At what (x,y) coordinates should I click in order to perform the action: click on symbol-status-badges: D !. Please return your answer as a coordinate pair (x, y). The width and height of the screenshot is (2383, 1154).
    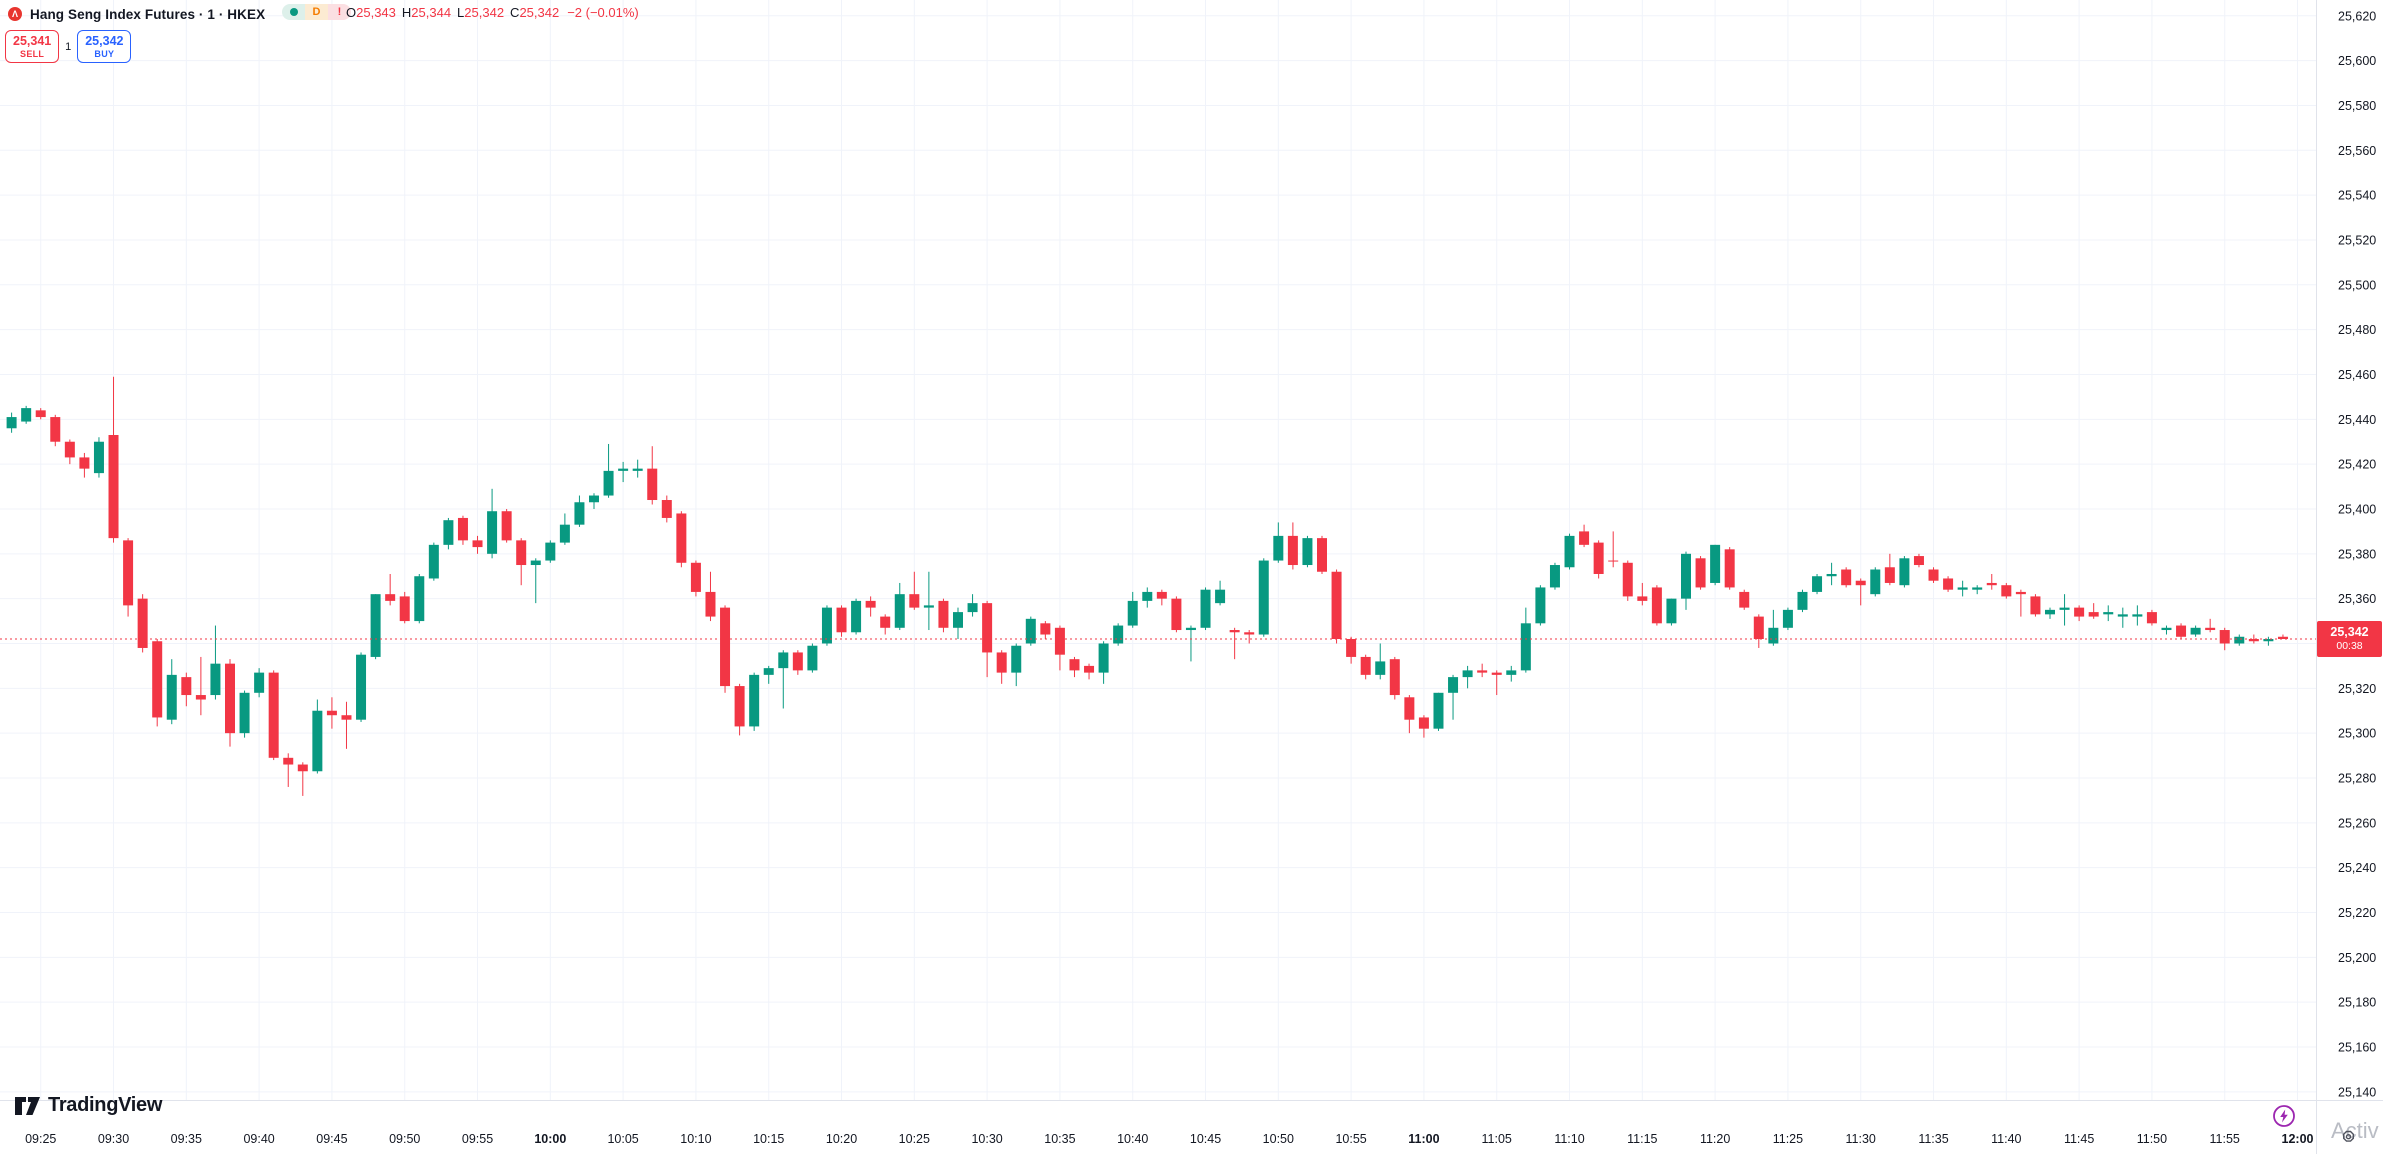
    Looking at the image, I should click on (316, 12).